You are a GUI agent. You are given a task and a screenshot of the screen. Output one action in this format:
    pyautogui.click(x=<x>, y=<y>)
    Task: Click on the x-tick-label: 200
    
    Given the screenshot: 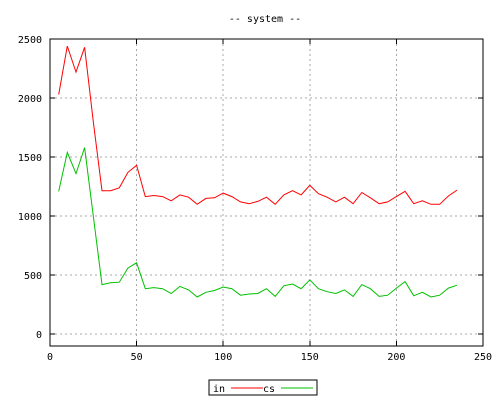 What is the action you would take?
    pyautogui.click(x=396, y=357)
    